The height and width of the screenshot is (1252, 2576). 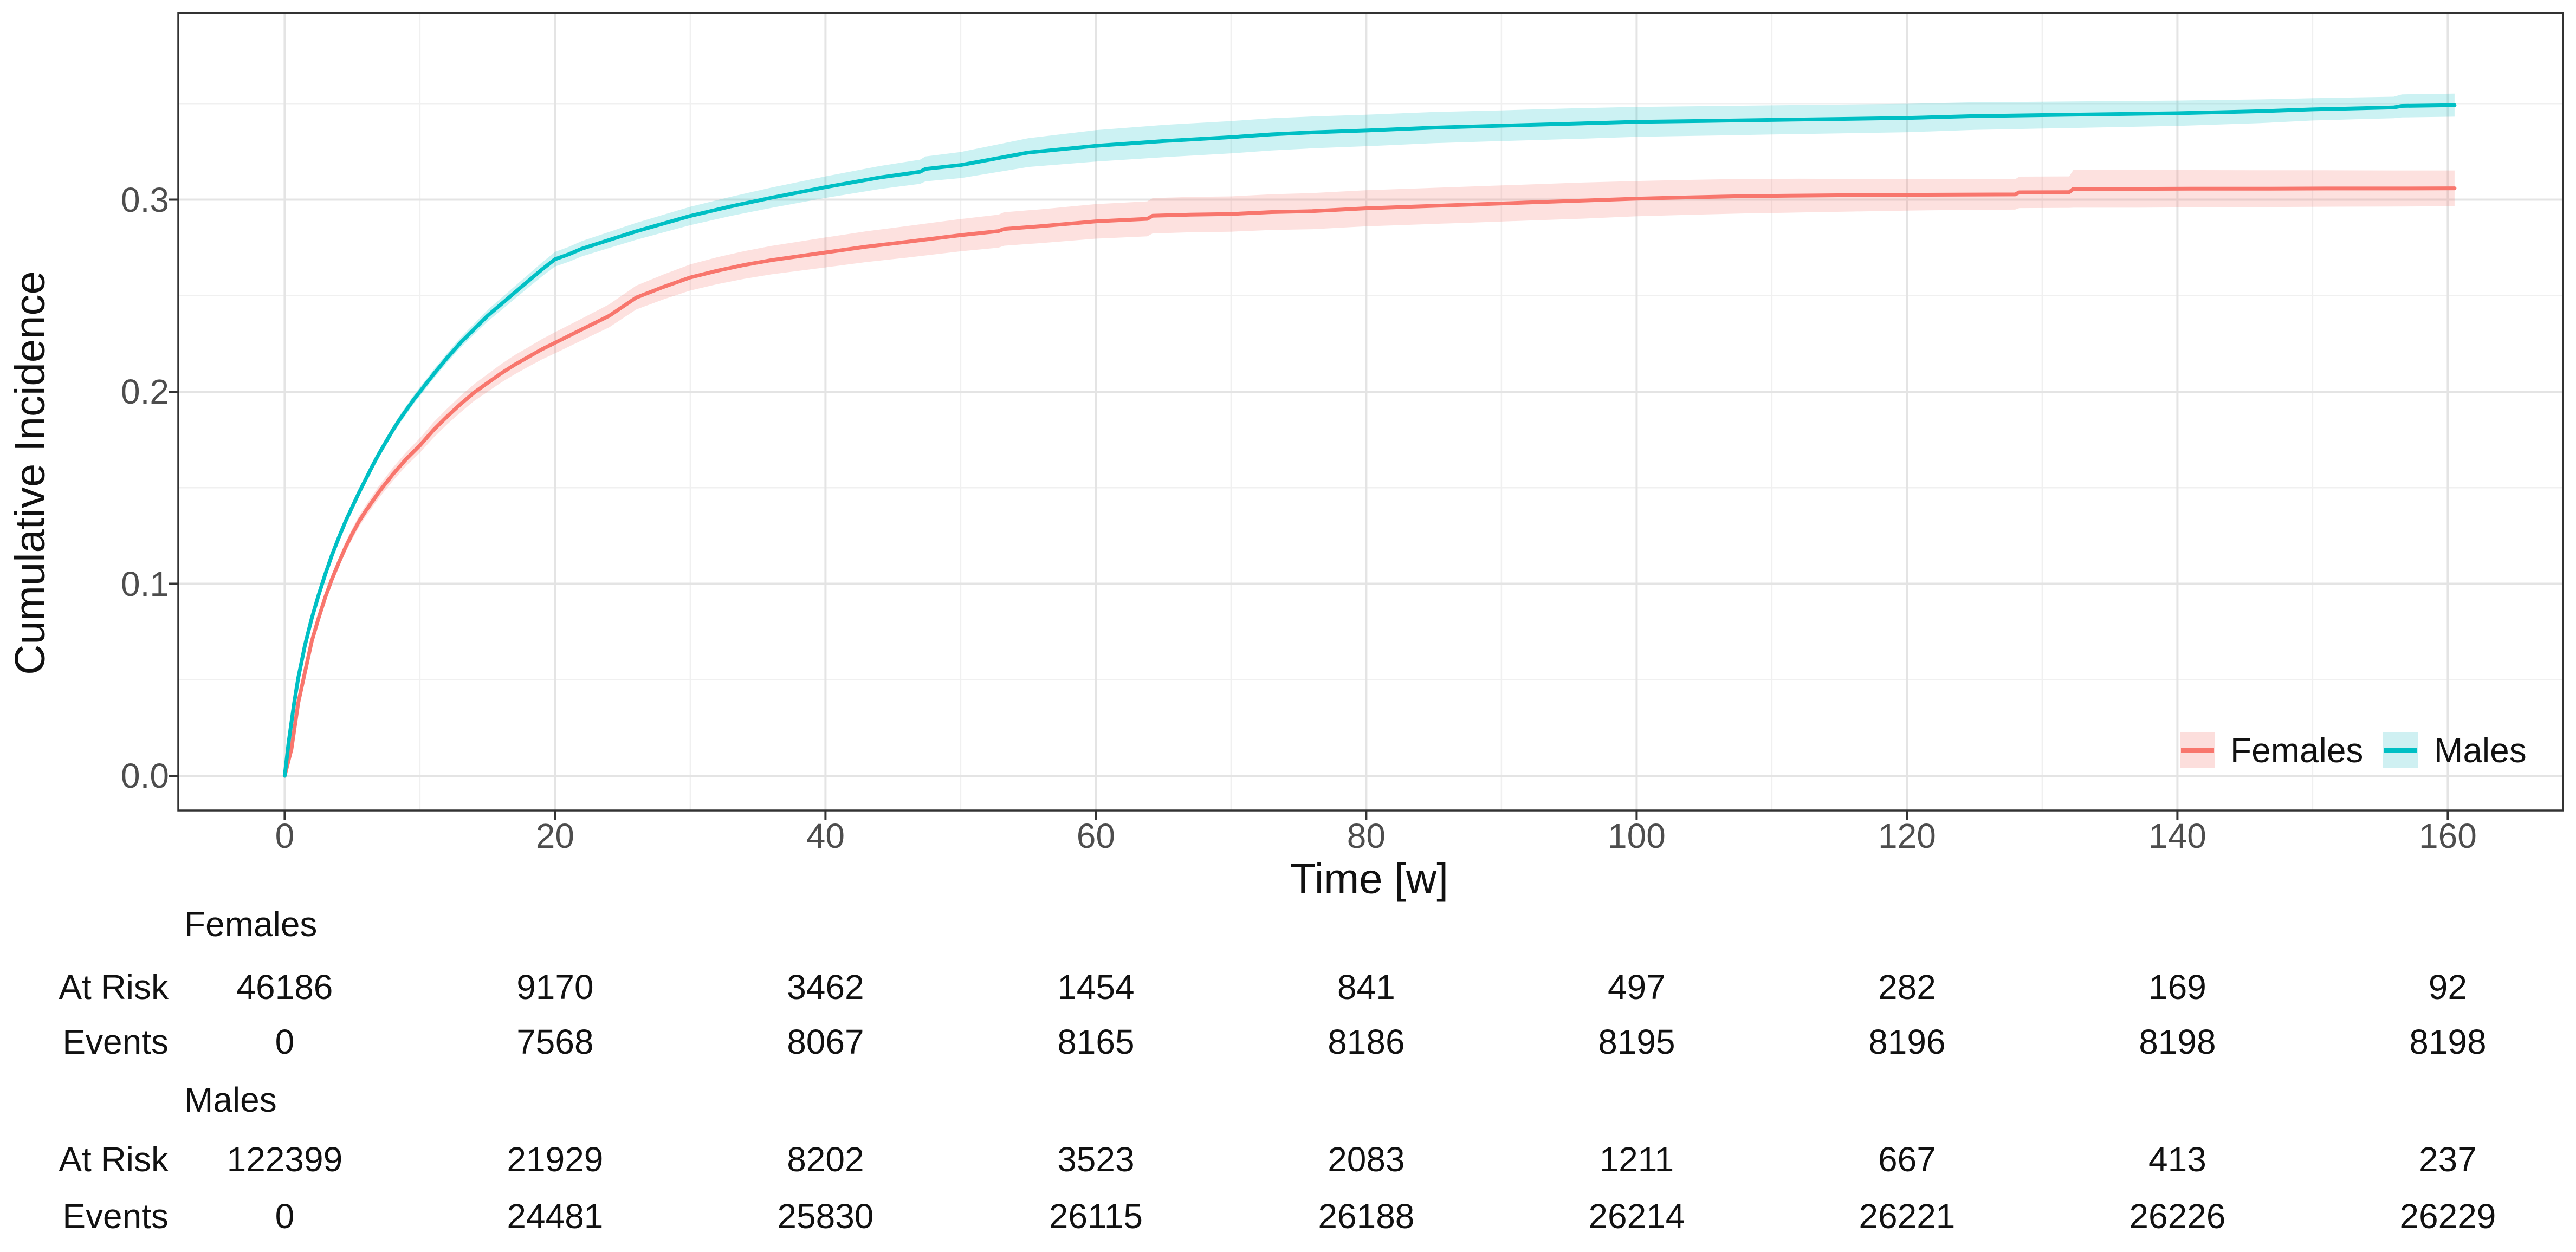 I want to click on males-legend-line-icon, so click(x=2400, y=750).